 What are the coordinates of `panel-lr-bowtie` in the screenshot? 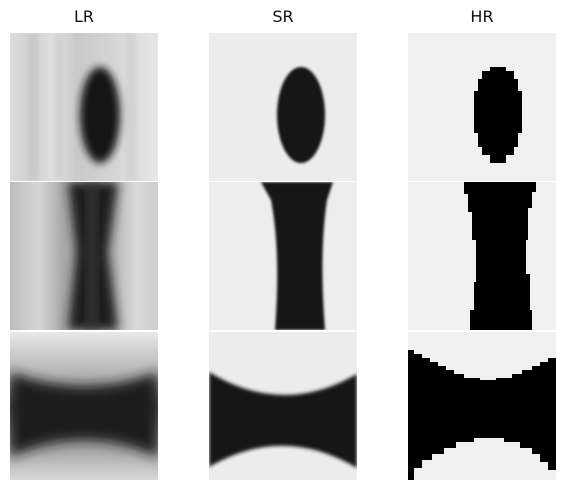 It's located at (84, 406).